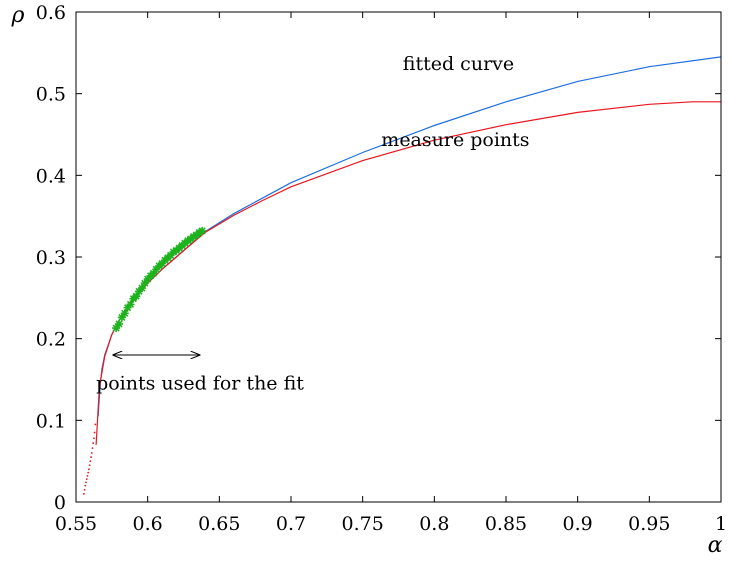 Image resolution: width=730 pixels, height=562 pixels. I want to click on x-tick-label: 0.85, so click(506, 524).